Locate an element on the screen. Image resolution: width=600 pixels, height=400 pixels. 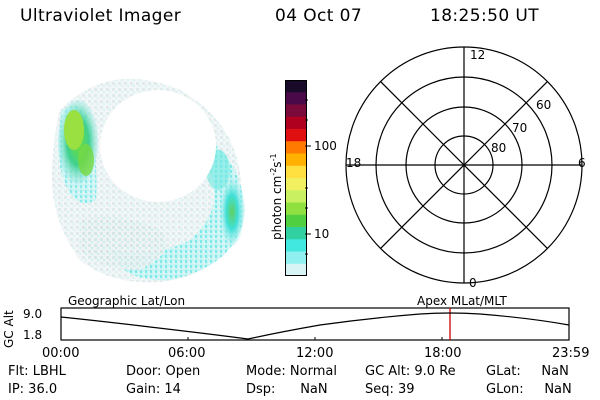
mlt-0-label: 0 is located at coordinates (473, 283).